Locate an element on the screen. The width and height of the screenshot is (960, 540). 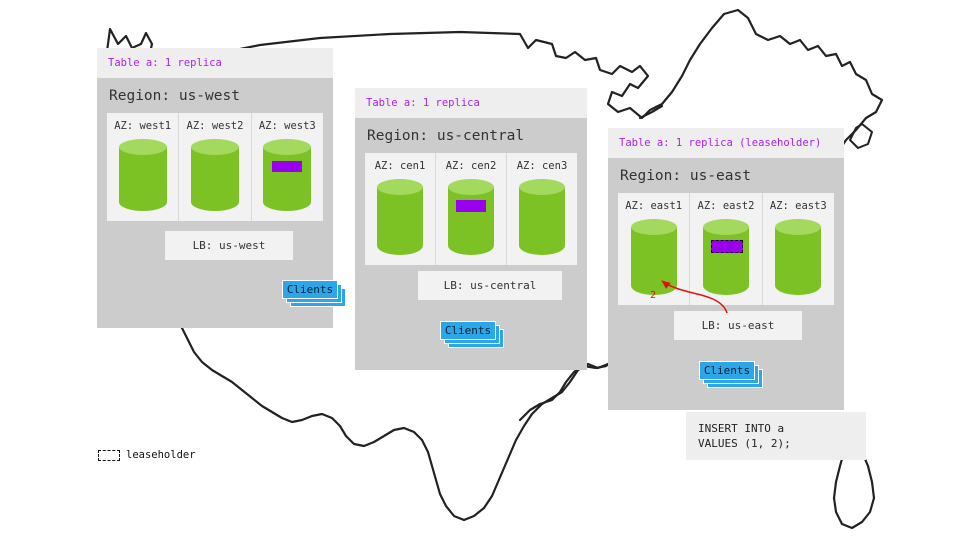
az-label-east3: AZ: east3 is located at coordinates (798, 206).